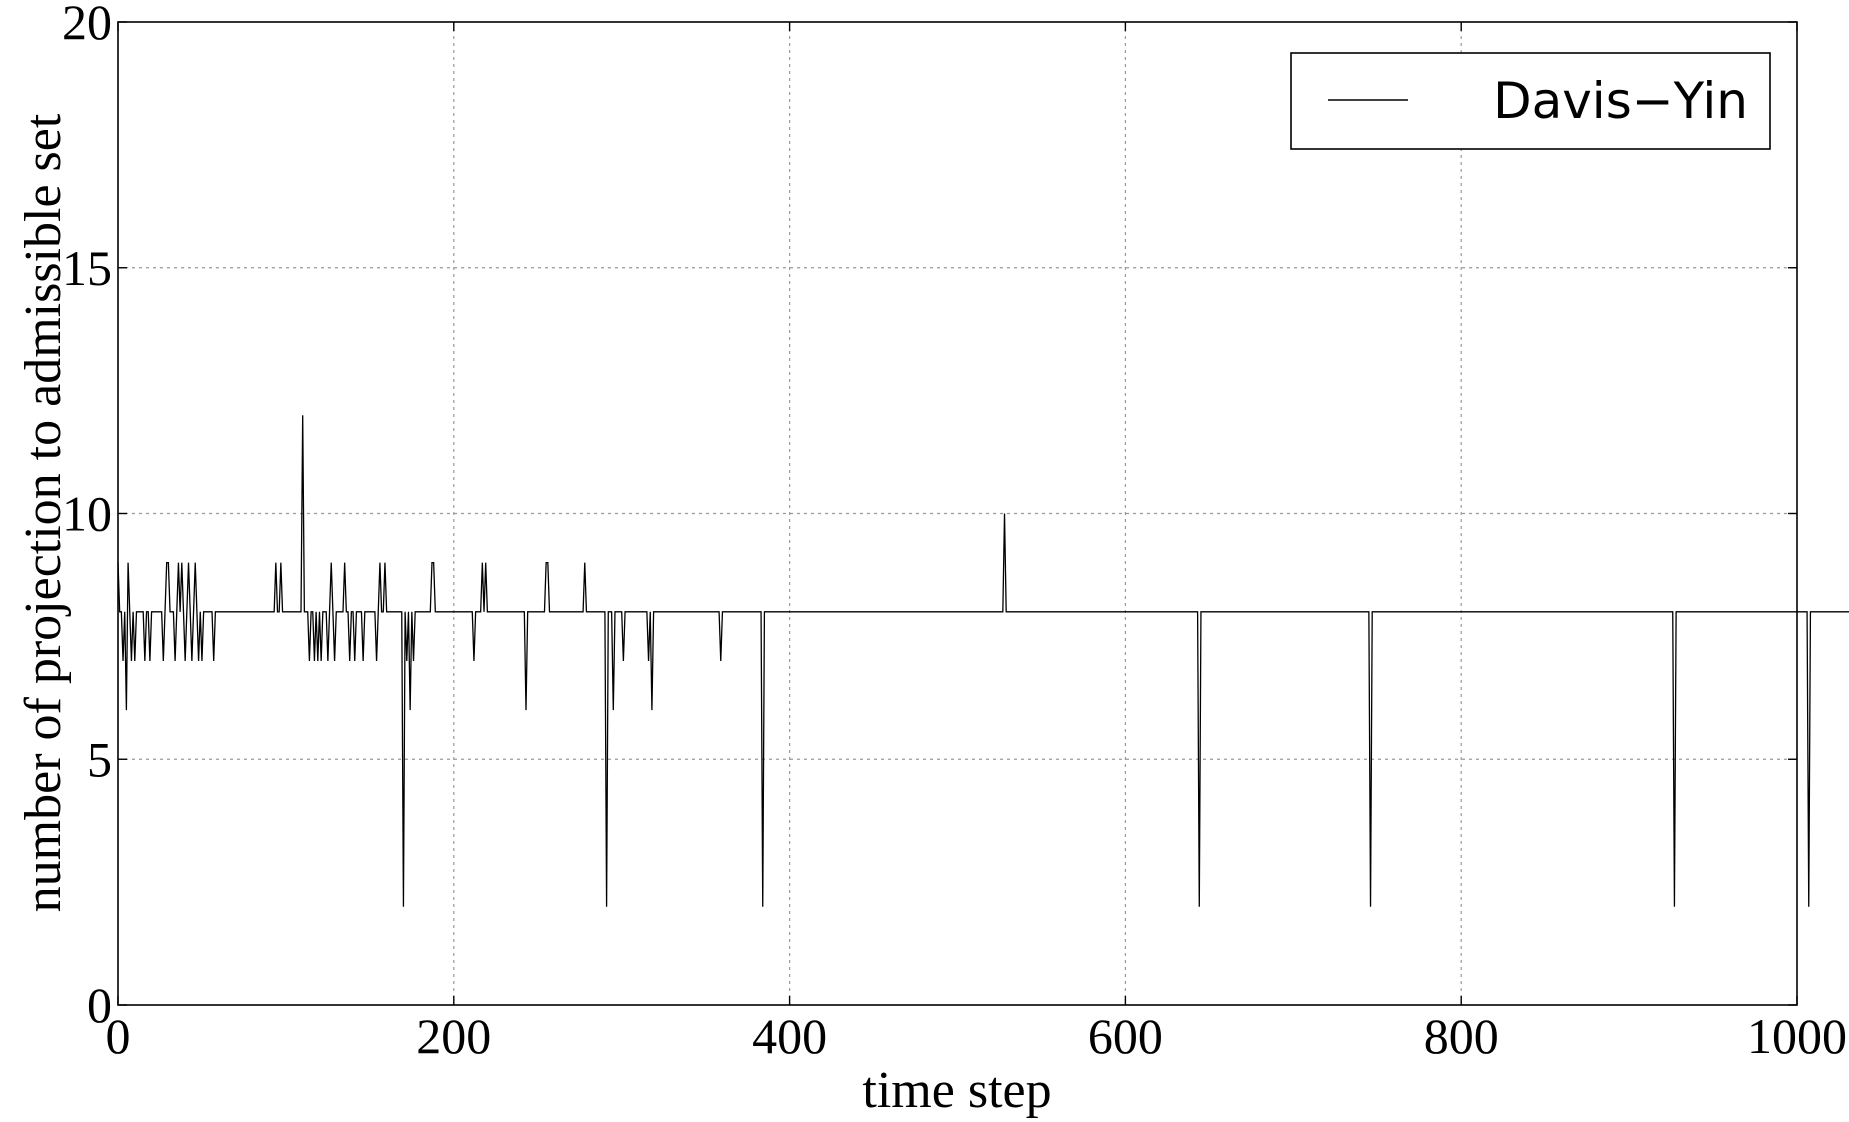  What do you see at coordinates (1125, 1036) in the screenshot?
I see `x-tick-label: 600` at bounding box center [1125, 1036].